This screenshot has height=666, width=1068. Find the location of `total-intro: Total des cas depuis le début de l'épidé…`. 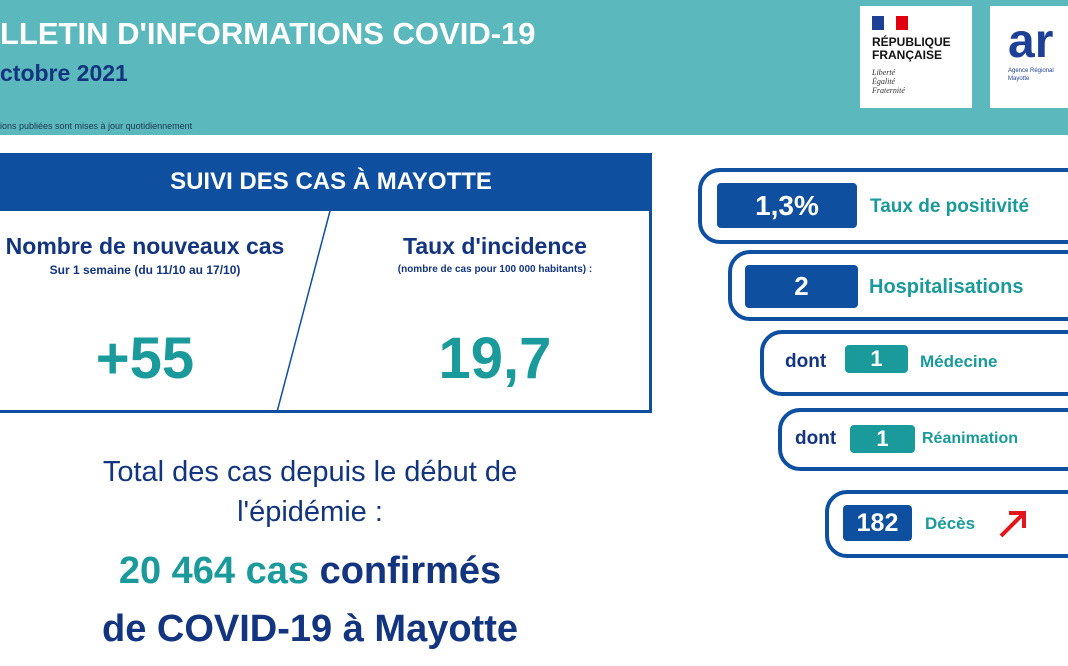

total-intro: Total des cas depuis le début de l'épidé… is located at coordinates (310, 492).